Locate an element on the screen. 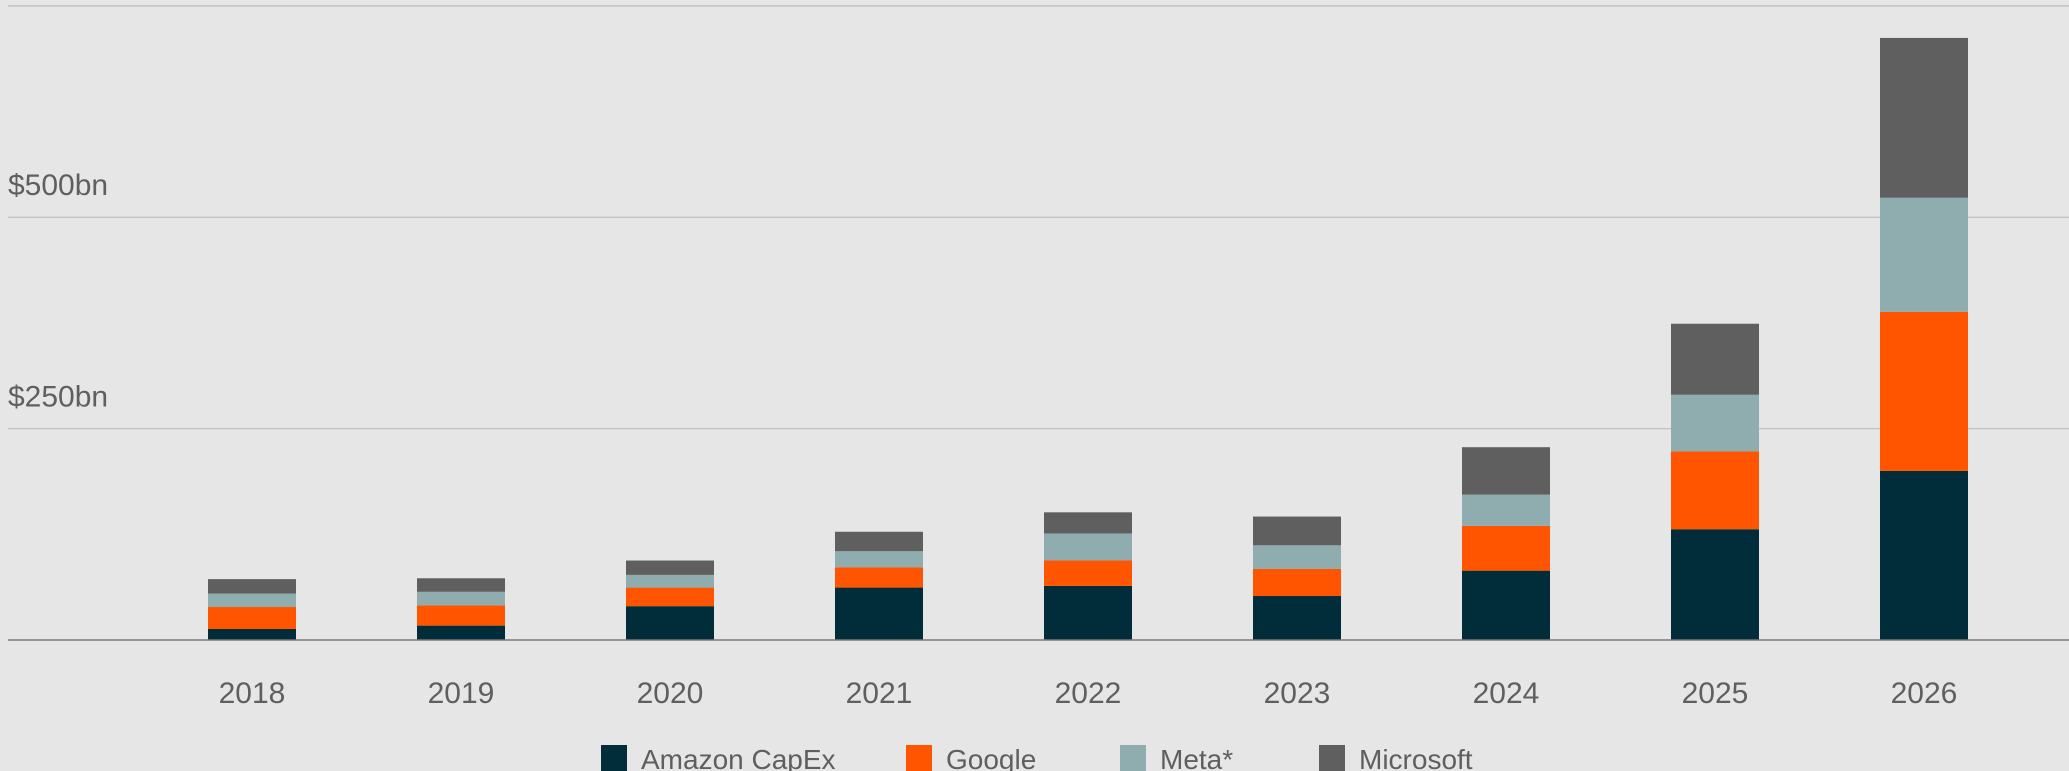 The height and width of the screenshot is (771, 2069). x-tick-label: 2021 is located at coordinates (879, 693).